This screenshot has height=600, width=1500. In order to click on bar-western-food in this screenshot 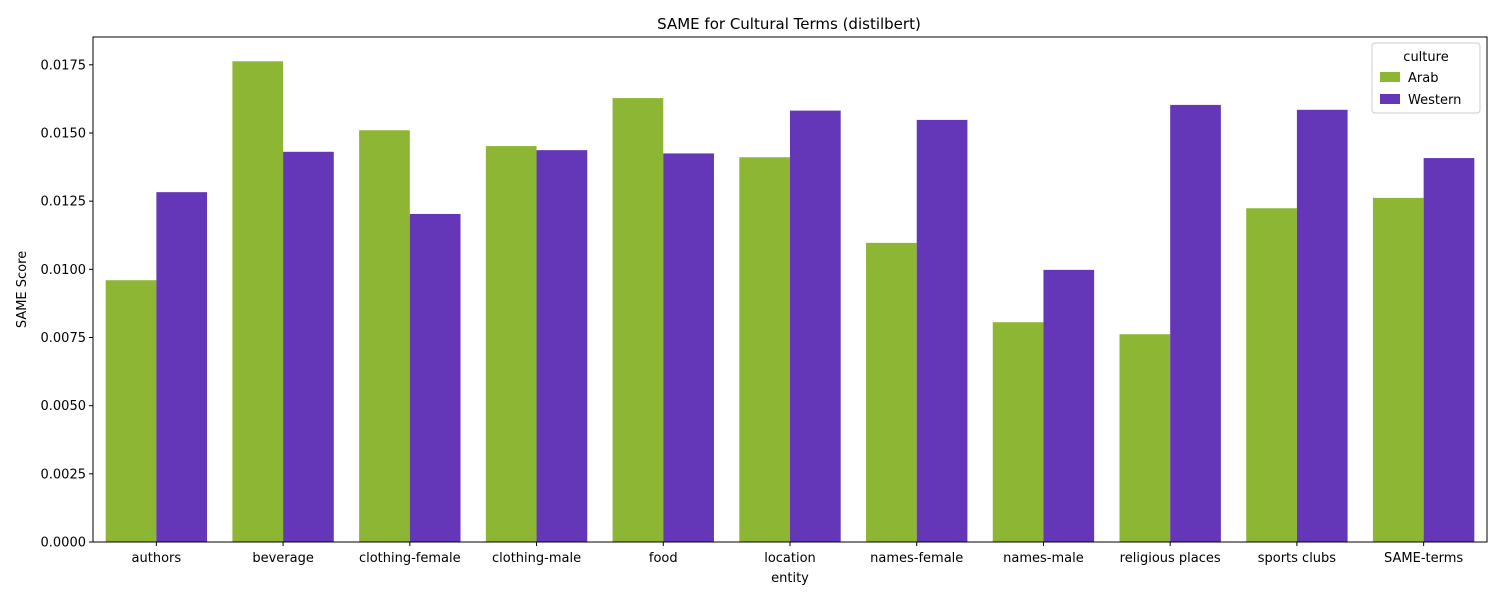, I will do `click(688, 347)`.